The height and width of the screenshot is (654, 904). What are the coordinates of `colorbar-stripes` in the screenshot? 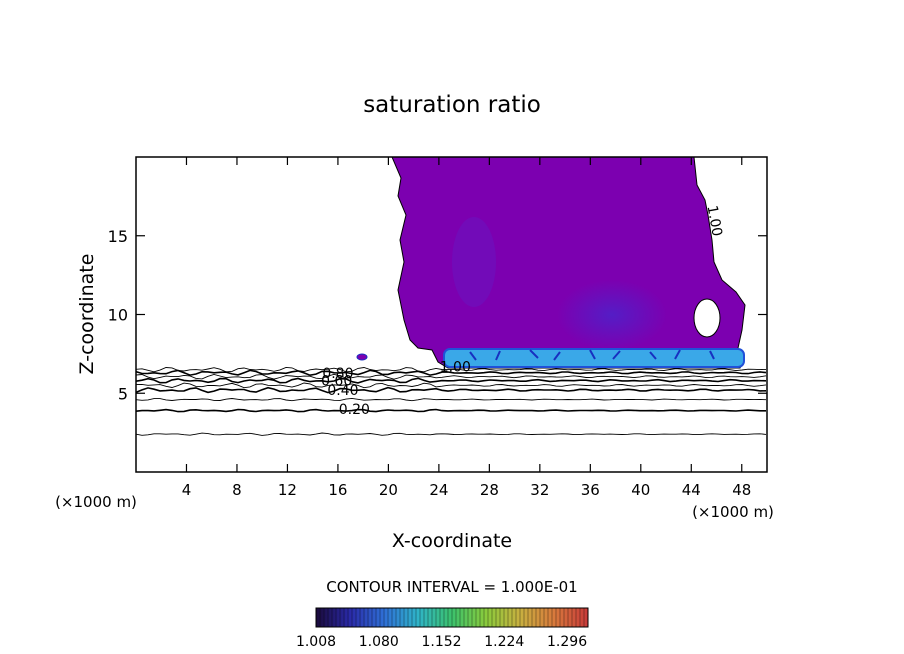 It's located at (452, 617).